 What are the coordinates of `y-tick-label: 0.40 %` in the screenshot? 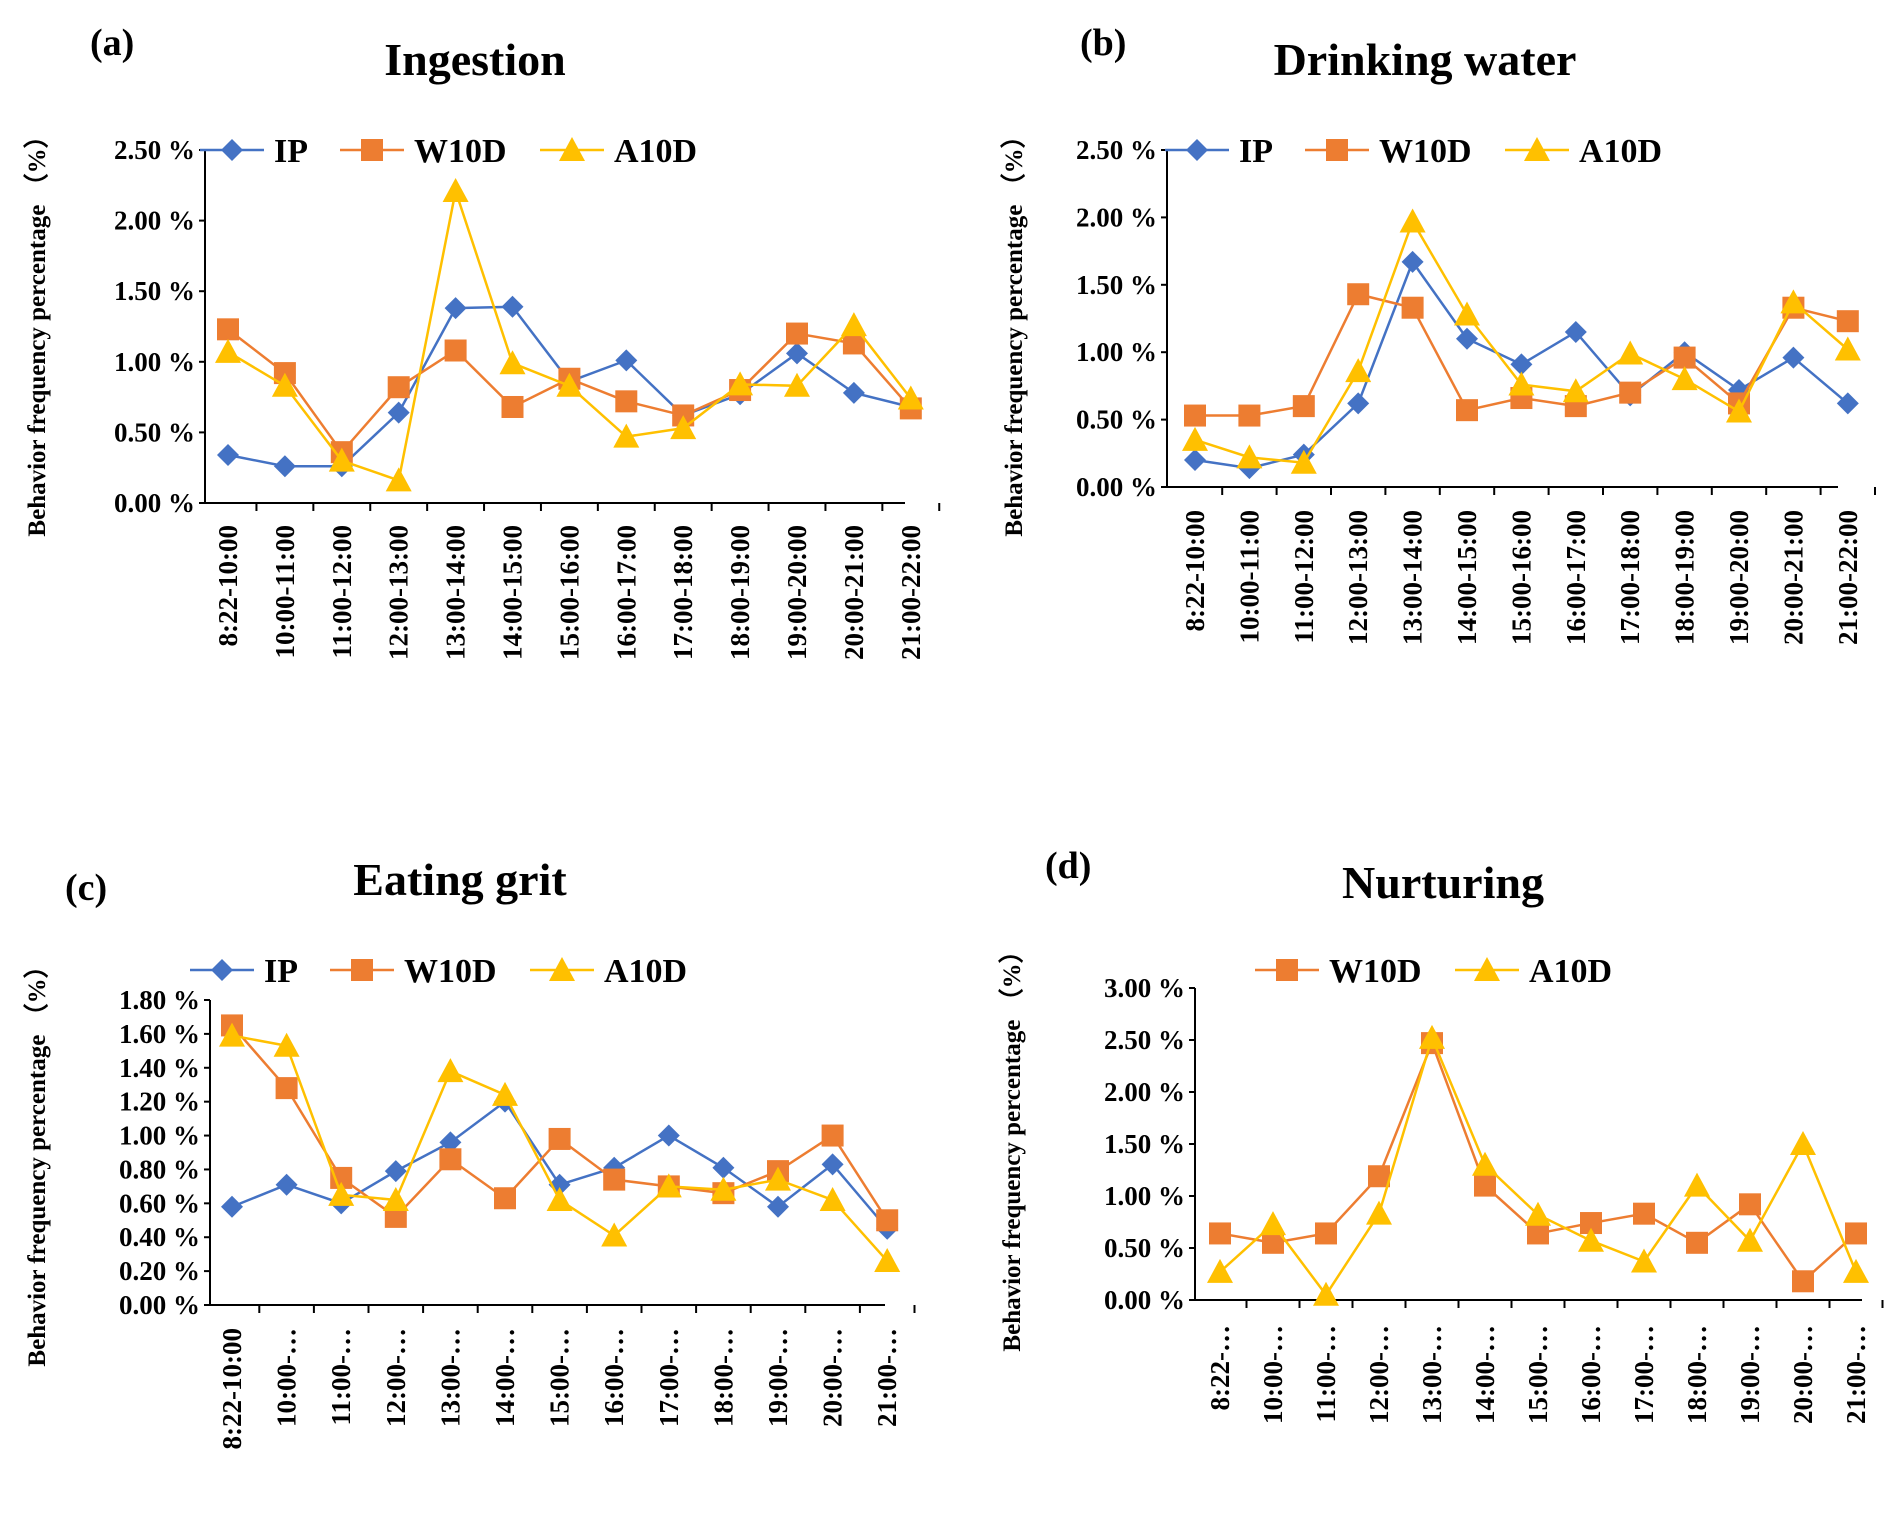 It's located at (159, 1237).